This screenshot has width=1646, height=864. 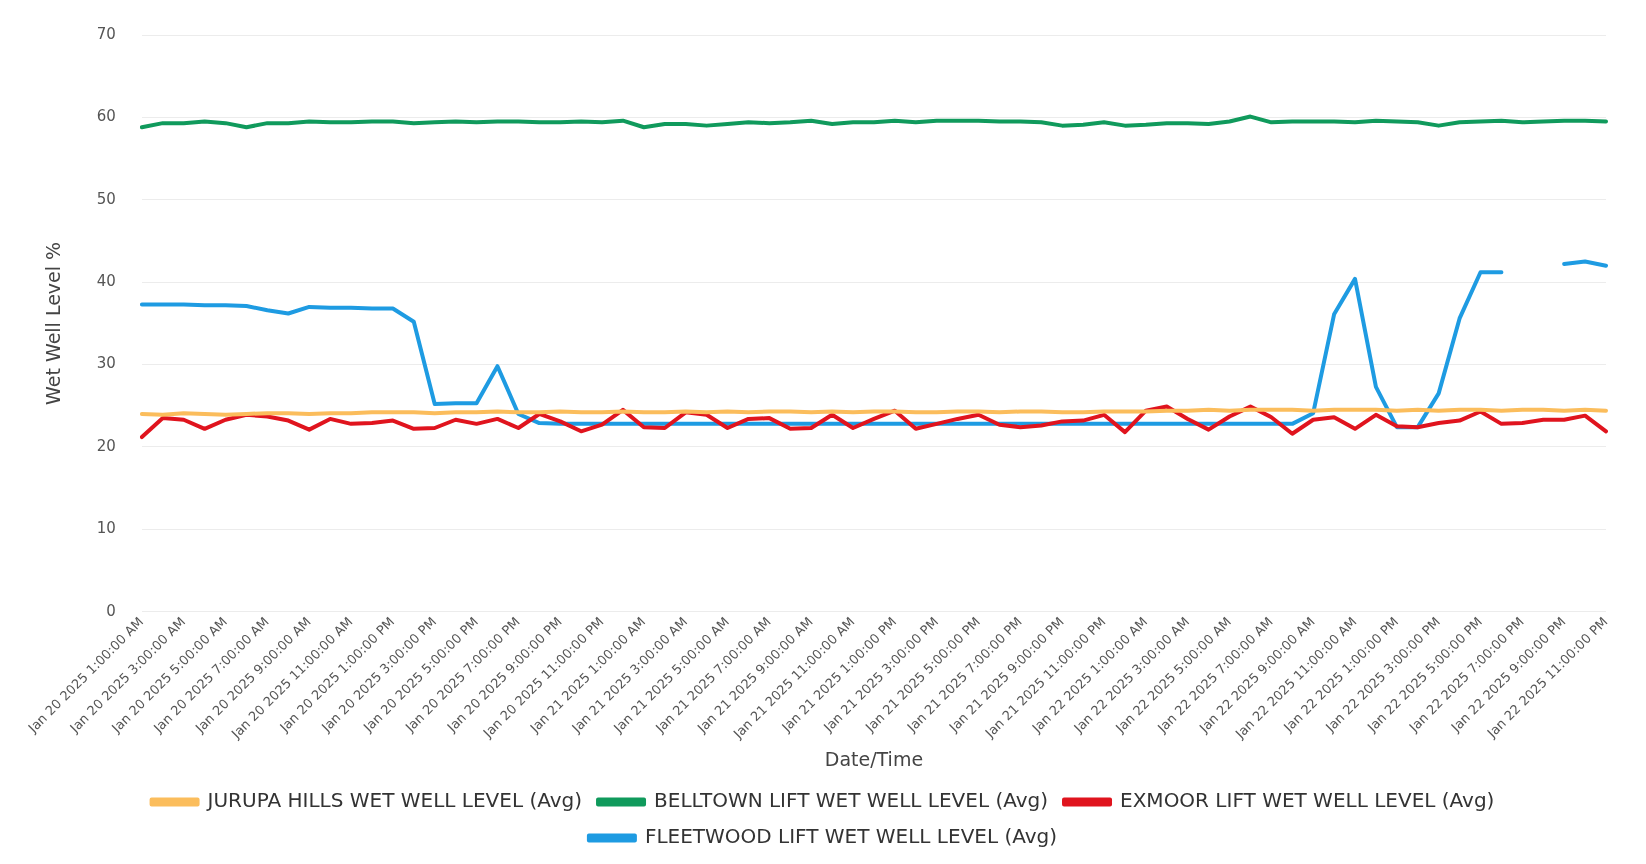 What do you see at coordinates (53, 323) in the screenshot?
I see `y-axis-title: Wet Well Level %` at bounding box center [53, 323].